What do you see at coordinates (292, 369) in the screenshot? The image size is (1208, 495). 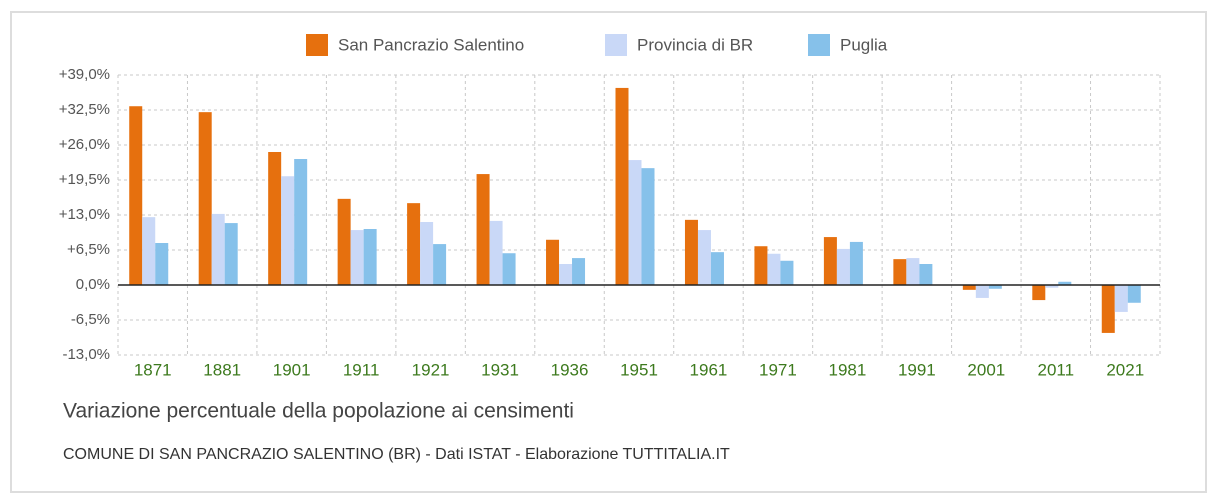 I see `x-tick-label: 1901` at bounding box center [292, 369].